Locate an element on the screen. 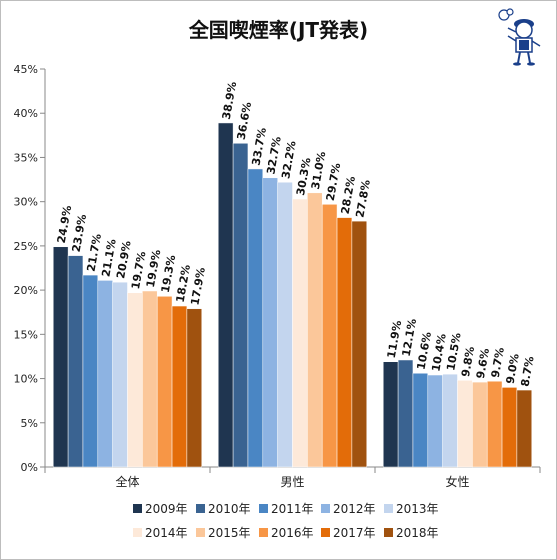 This screenshot has width=557, height=560. data-label: 9.6% is located at coordinates (483, 363).